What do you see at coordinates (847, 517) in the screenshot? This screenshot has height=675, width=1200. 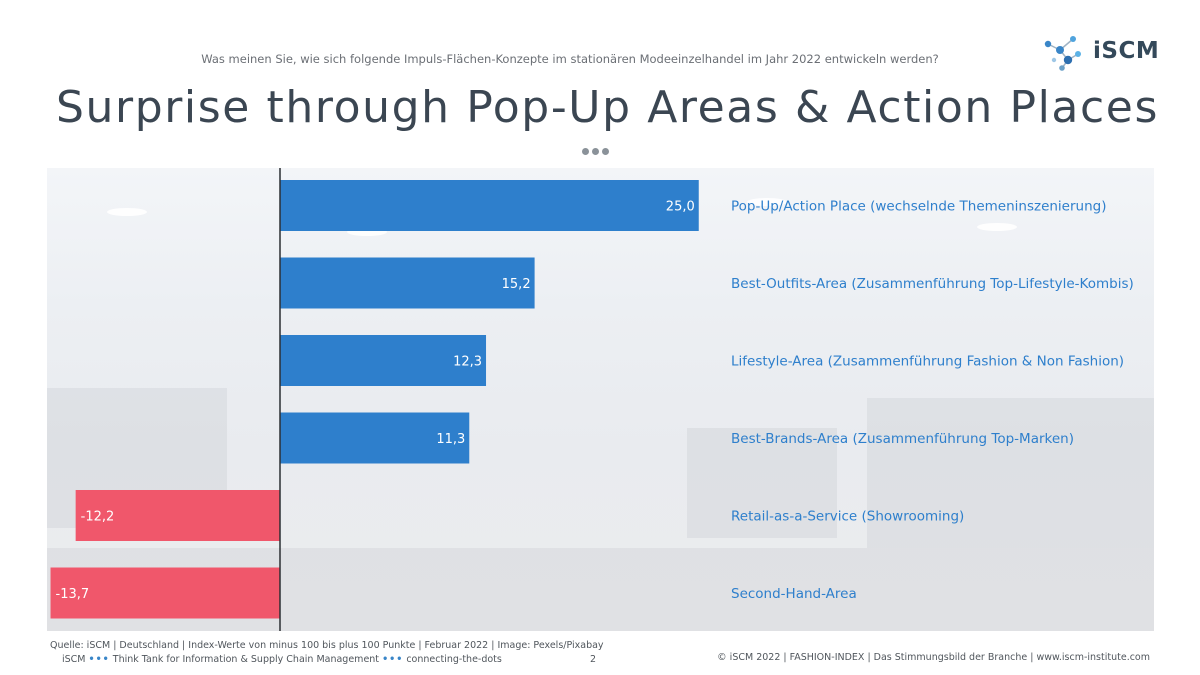 I see `category-label-5: Retail-as-a-Service (Showrooming)` at bounding box center [847, 517].